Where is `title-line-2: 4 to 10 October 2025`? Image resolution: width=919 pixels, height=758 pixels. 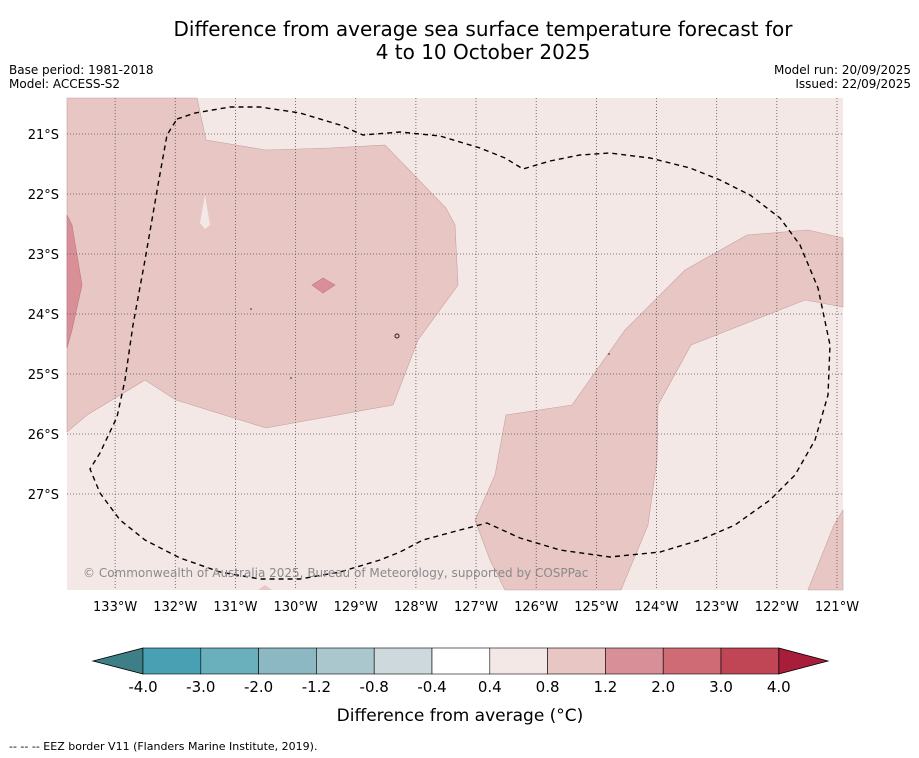
title-line-2: 4 to 10 October 2025 is located at coordinates (483, 52).